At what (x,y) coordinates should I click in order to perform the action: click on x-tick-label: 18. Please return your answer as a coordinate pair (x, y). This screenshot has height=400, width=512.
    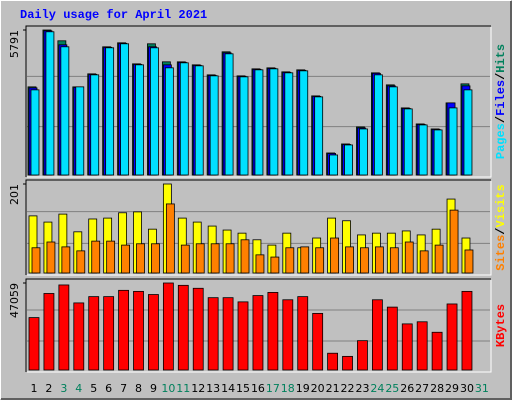
    Looking at the image, I should click on (288, 388).